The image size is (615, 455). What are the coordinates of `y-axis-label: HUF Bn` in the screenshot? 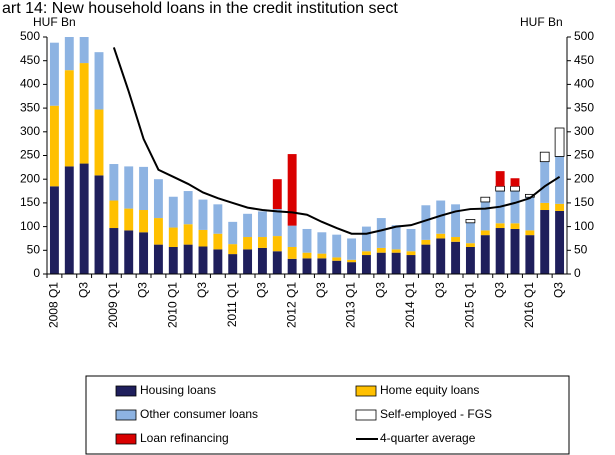 It's located at (54, 22).